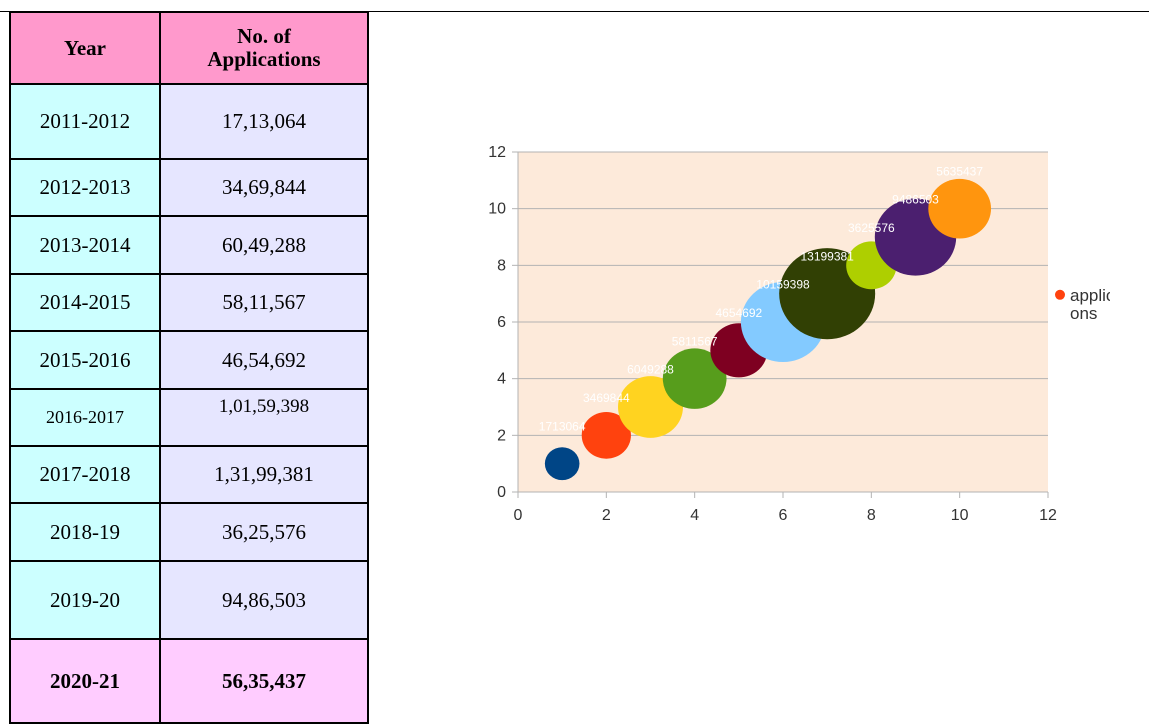 Image resolution: width=1149 pixels, height=724 pixels. Describe the element at coordinates (264, 121) in the screenshot. I see `value-cell: 17,13,064` at that location.